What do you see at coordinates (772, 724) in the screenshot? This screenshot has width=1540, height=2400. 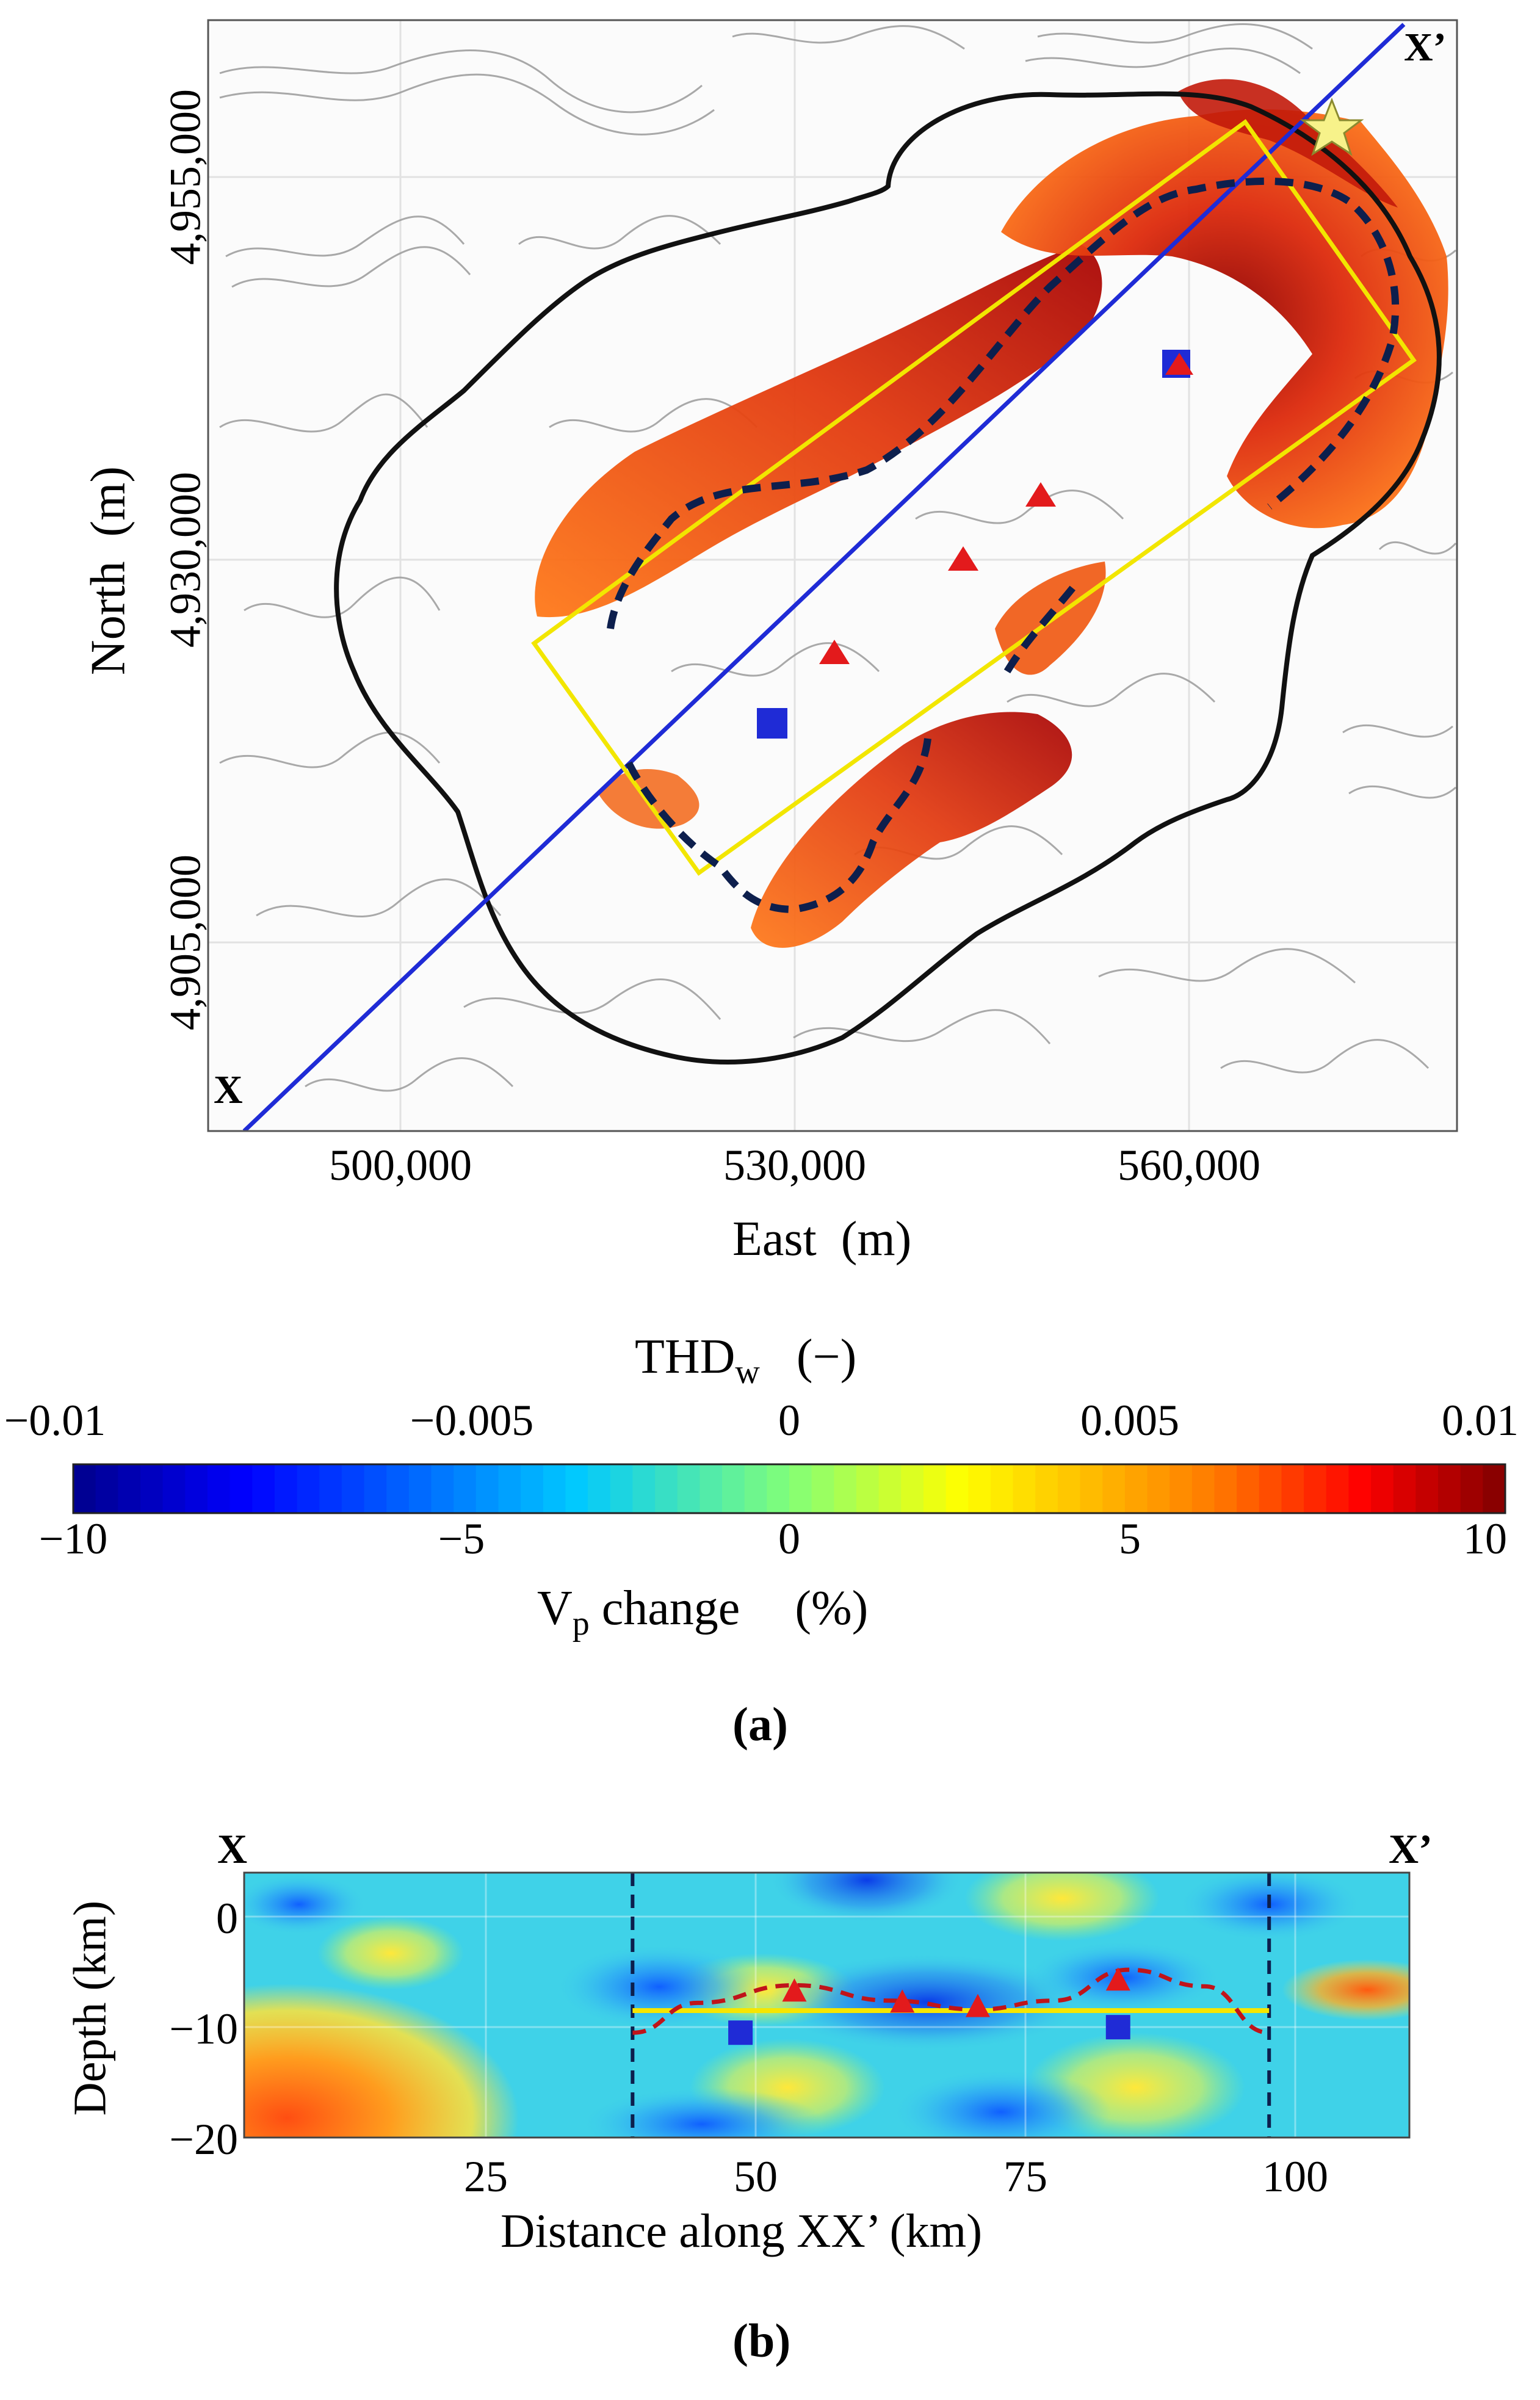 I see `square-marker` at bounding box center [772, 724].